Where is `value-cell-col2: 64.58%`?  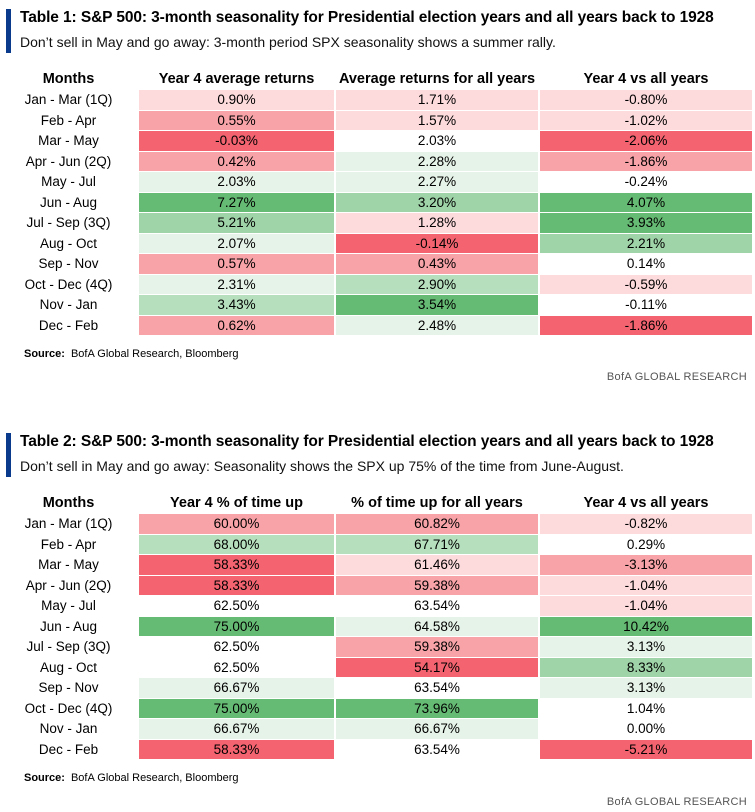
value-cell-col2: 64.58% is located at coordinates (437, 626).